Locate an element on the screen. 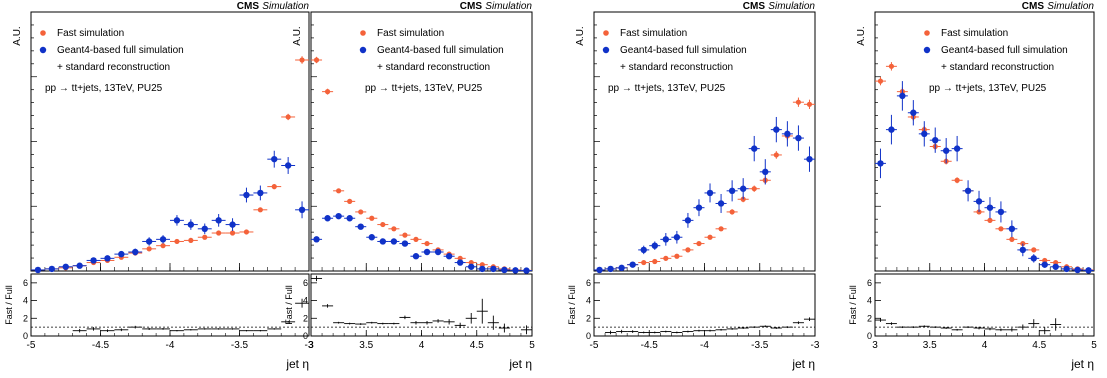 This screenshot has width=1107, height=378. cms-label: CMS is located at coordinates (471, 6).